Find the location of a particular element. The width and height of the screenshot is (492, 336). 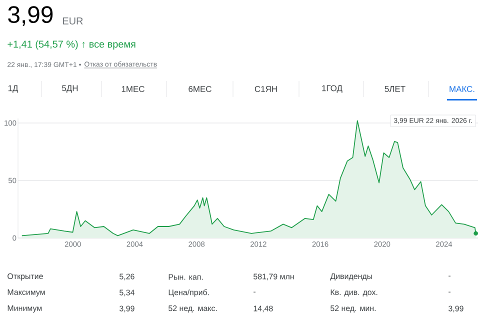

text: 1ГОД is located at coordinates (332, 89).